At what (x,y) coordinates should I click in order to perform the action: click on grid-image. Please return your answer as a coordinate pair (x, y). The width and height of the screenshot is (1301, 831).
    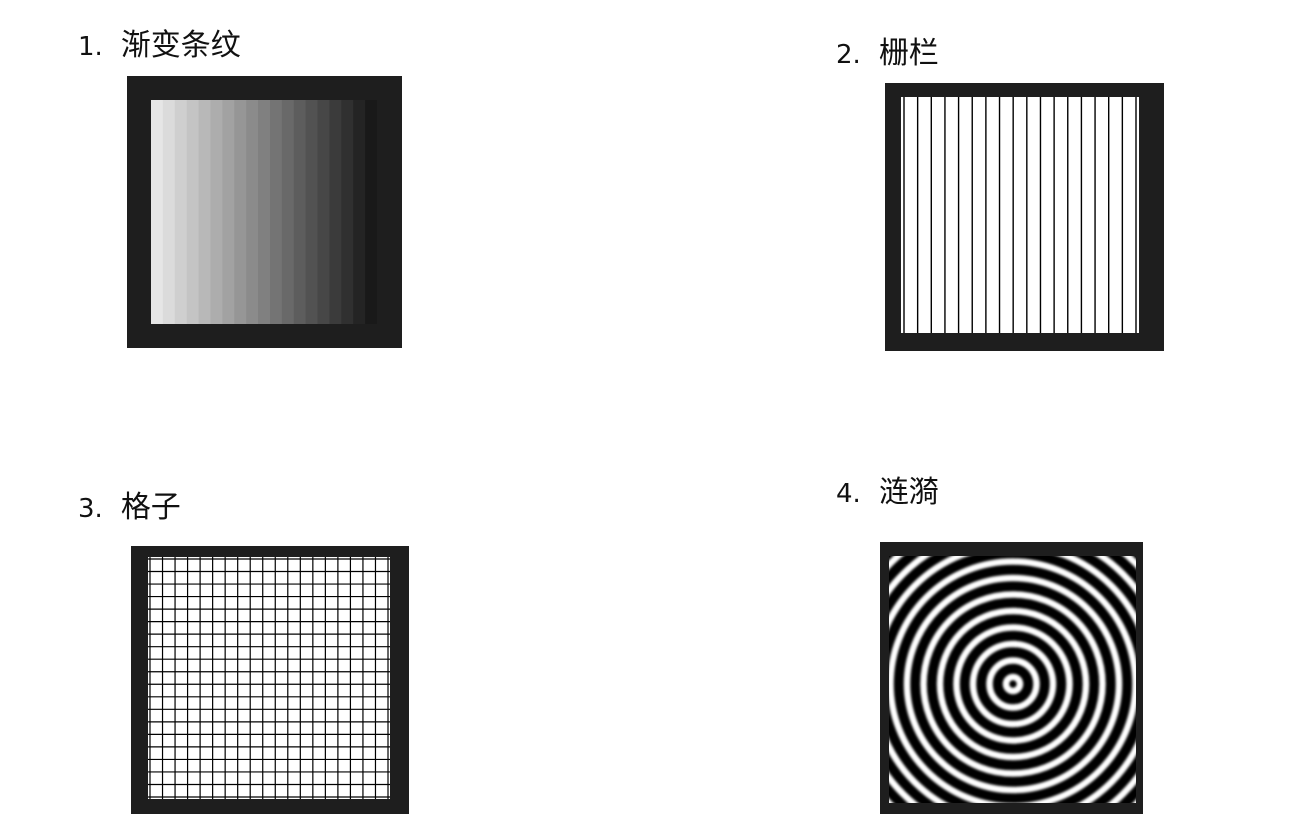
    Looking at the image, I should click on (270, 680).